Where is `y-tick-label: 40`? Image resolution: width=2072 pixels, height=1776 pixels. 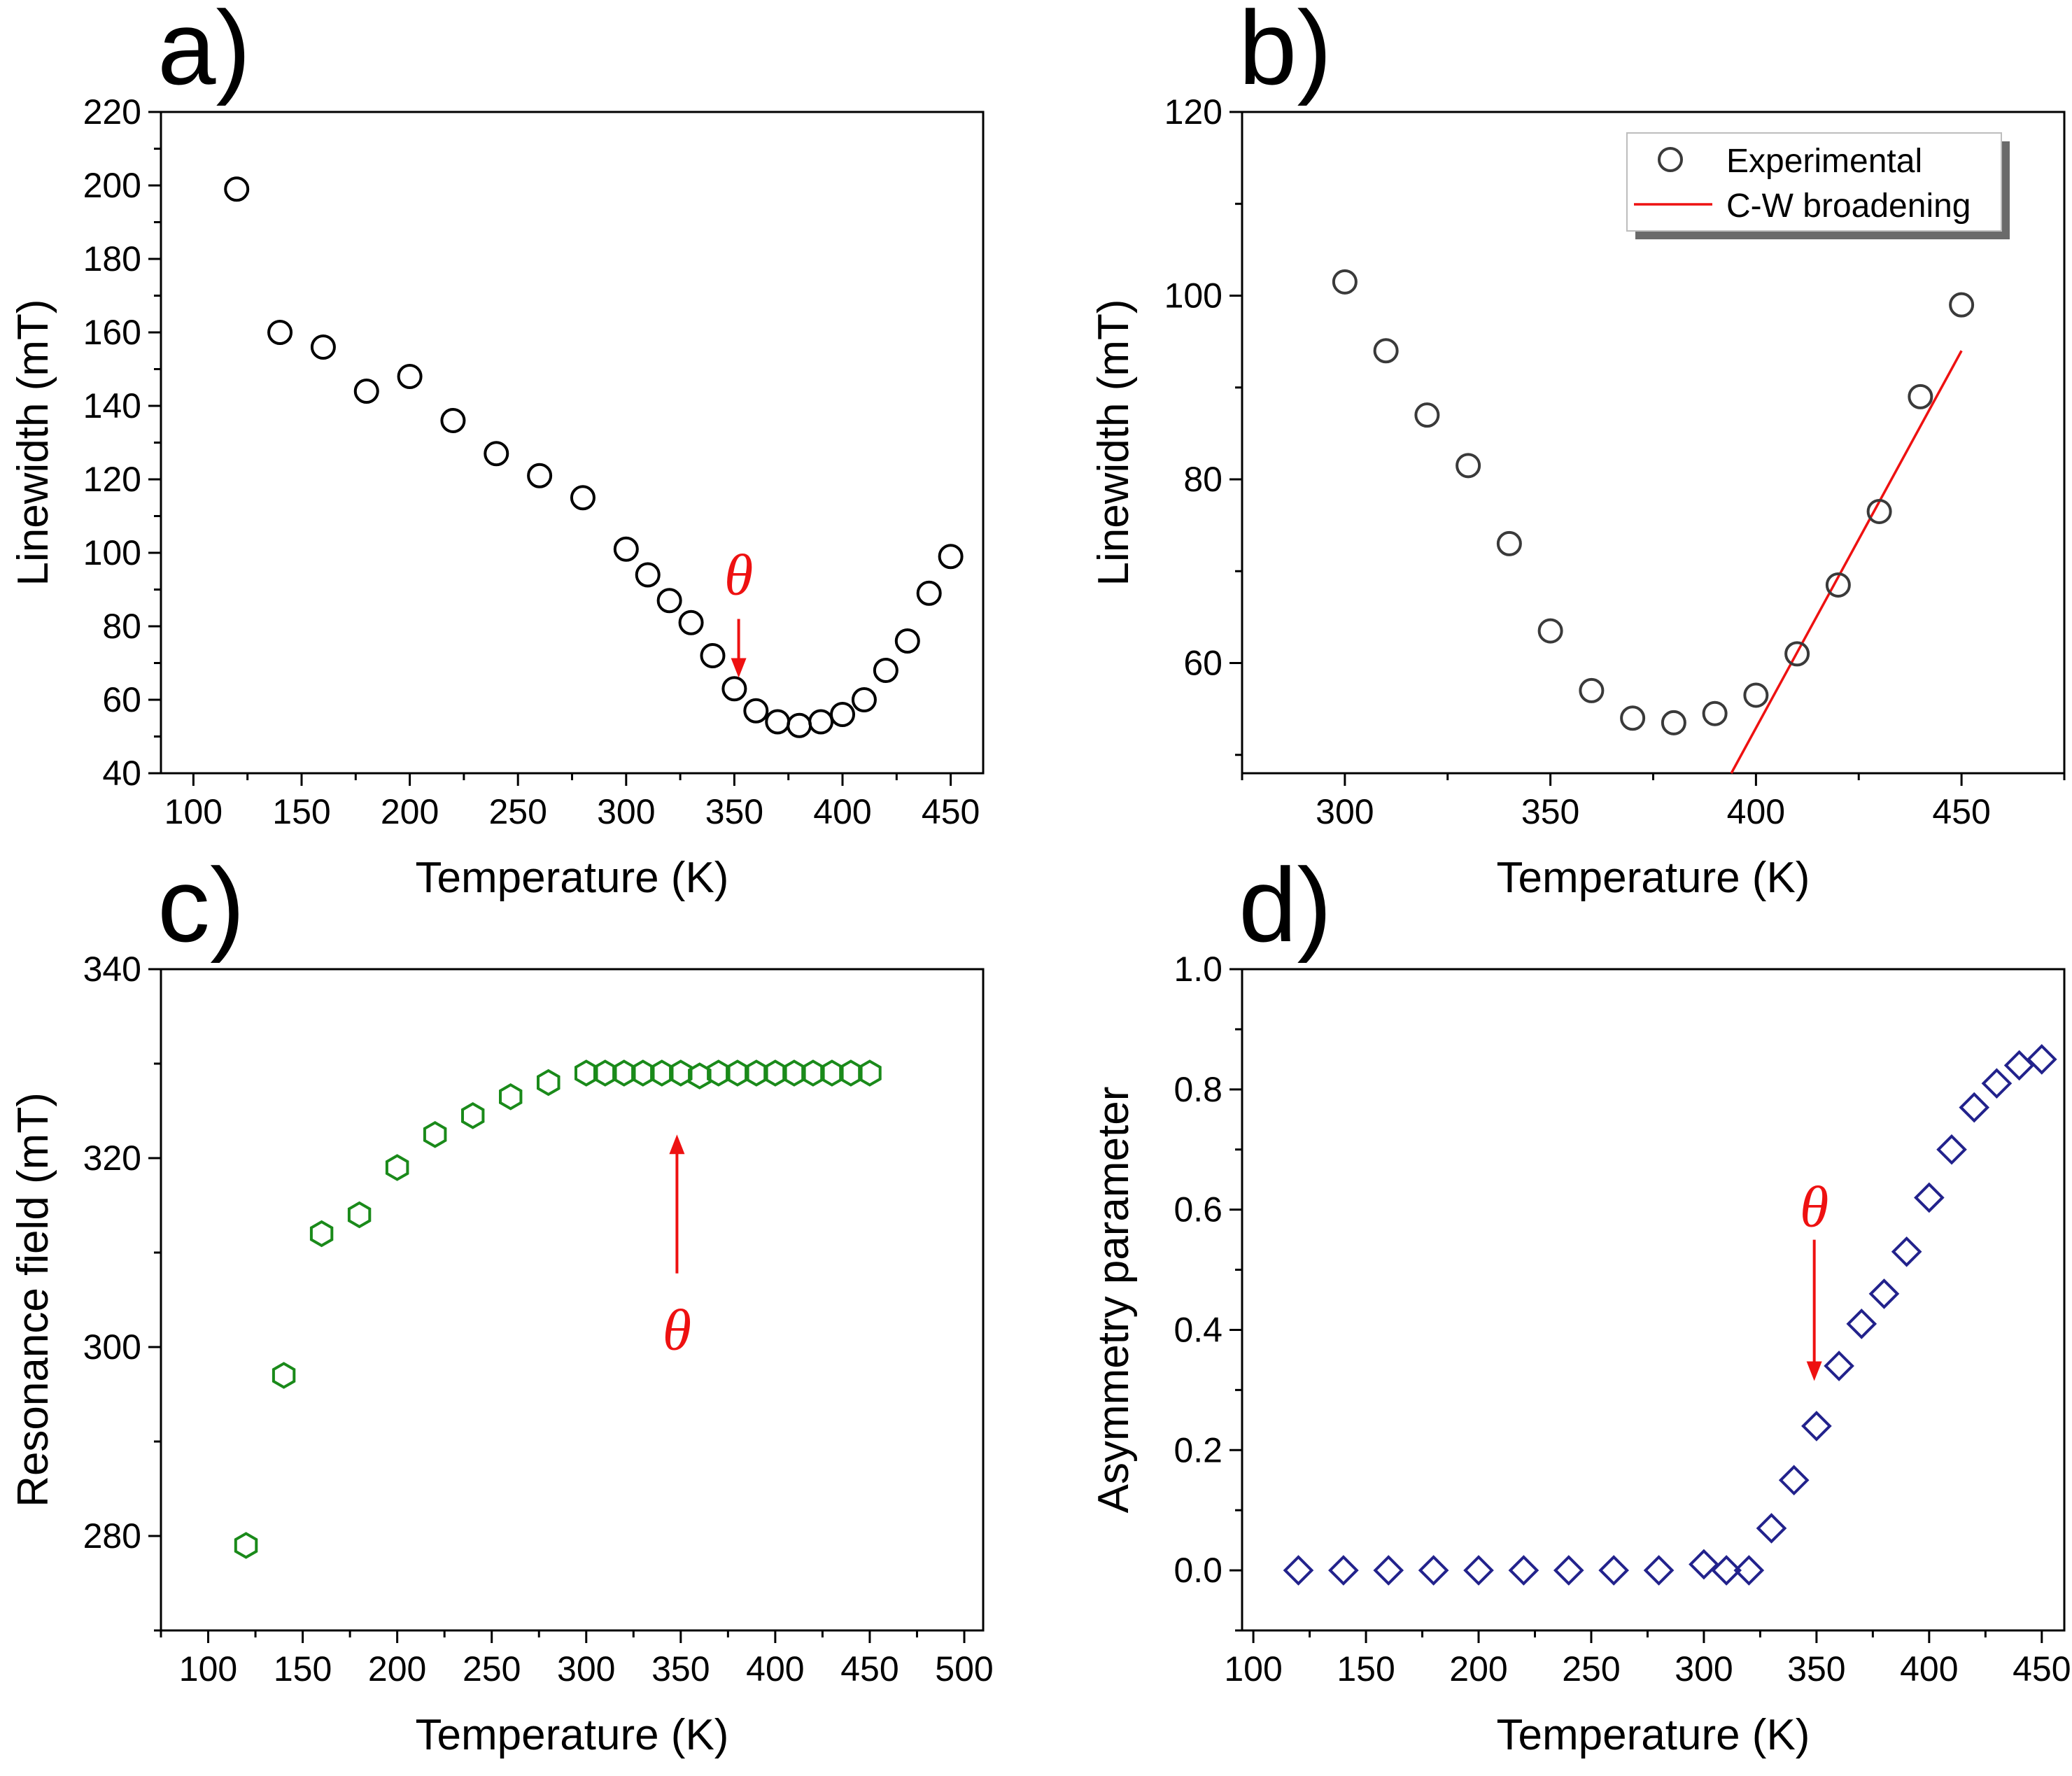 y-tick-label: 40 is located at coordinates (121, 773).